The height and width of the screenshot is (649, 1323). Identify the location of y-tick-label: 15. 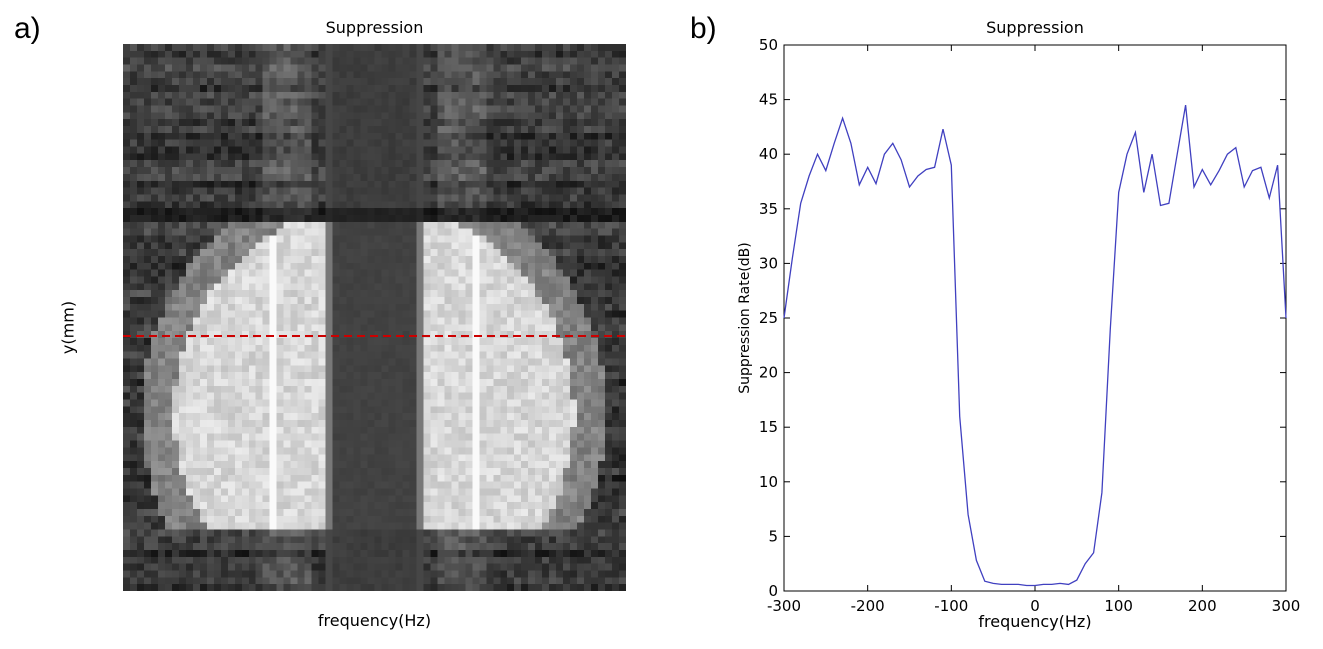
(768, 427).